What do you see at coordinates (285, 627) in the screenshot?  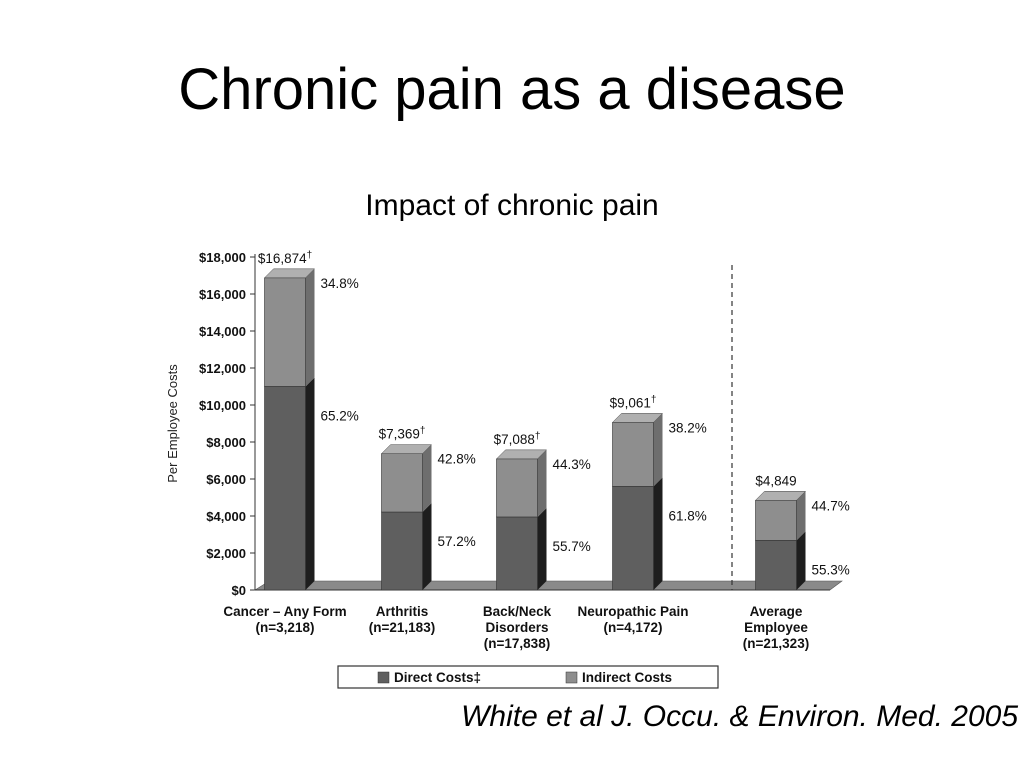 I see `x-category-n-label: (n=3,218)` at bounding box center [285, 627].